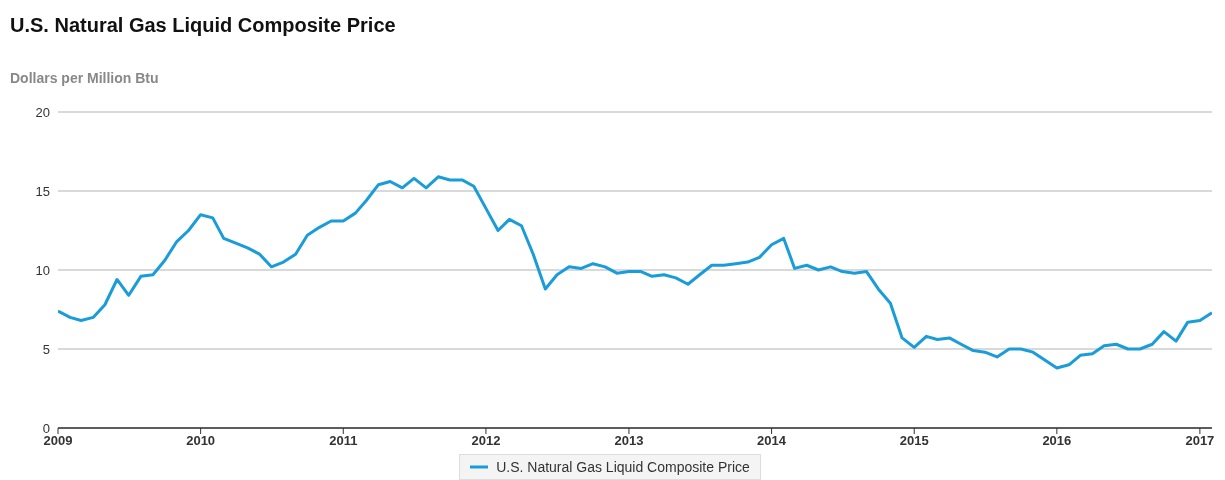 The image size is (1225, 480). I want to click on x-tick-label: 2009, so click(58, 441).